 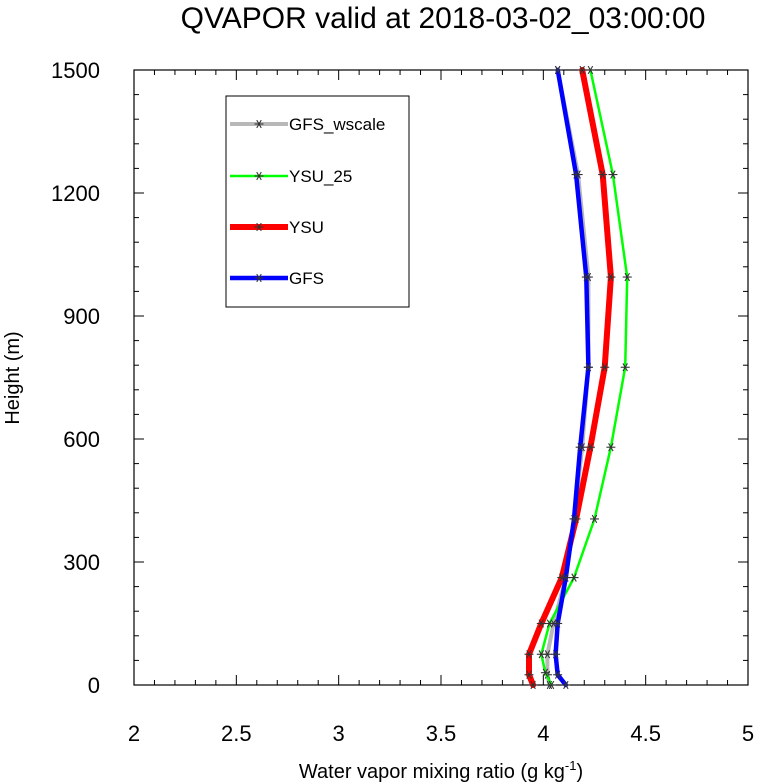 What do you see at coordinates (236, 733) in the screenshot?
I see `x-tick-label: 2.5` at bounding box center [236, 733].